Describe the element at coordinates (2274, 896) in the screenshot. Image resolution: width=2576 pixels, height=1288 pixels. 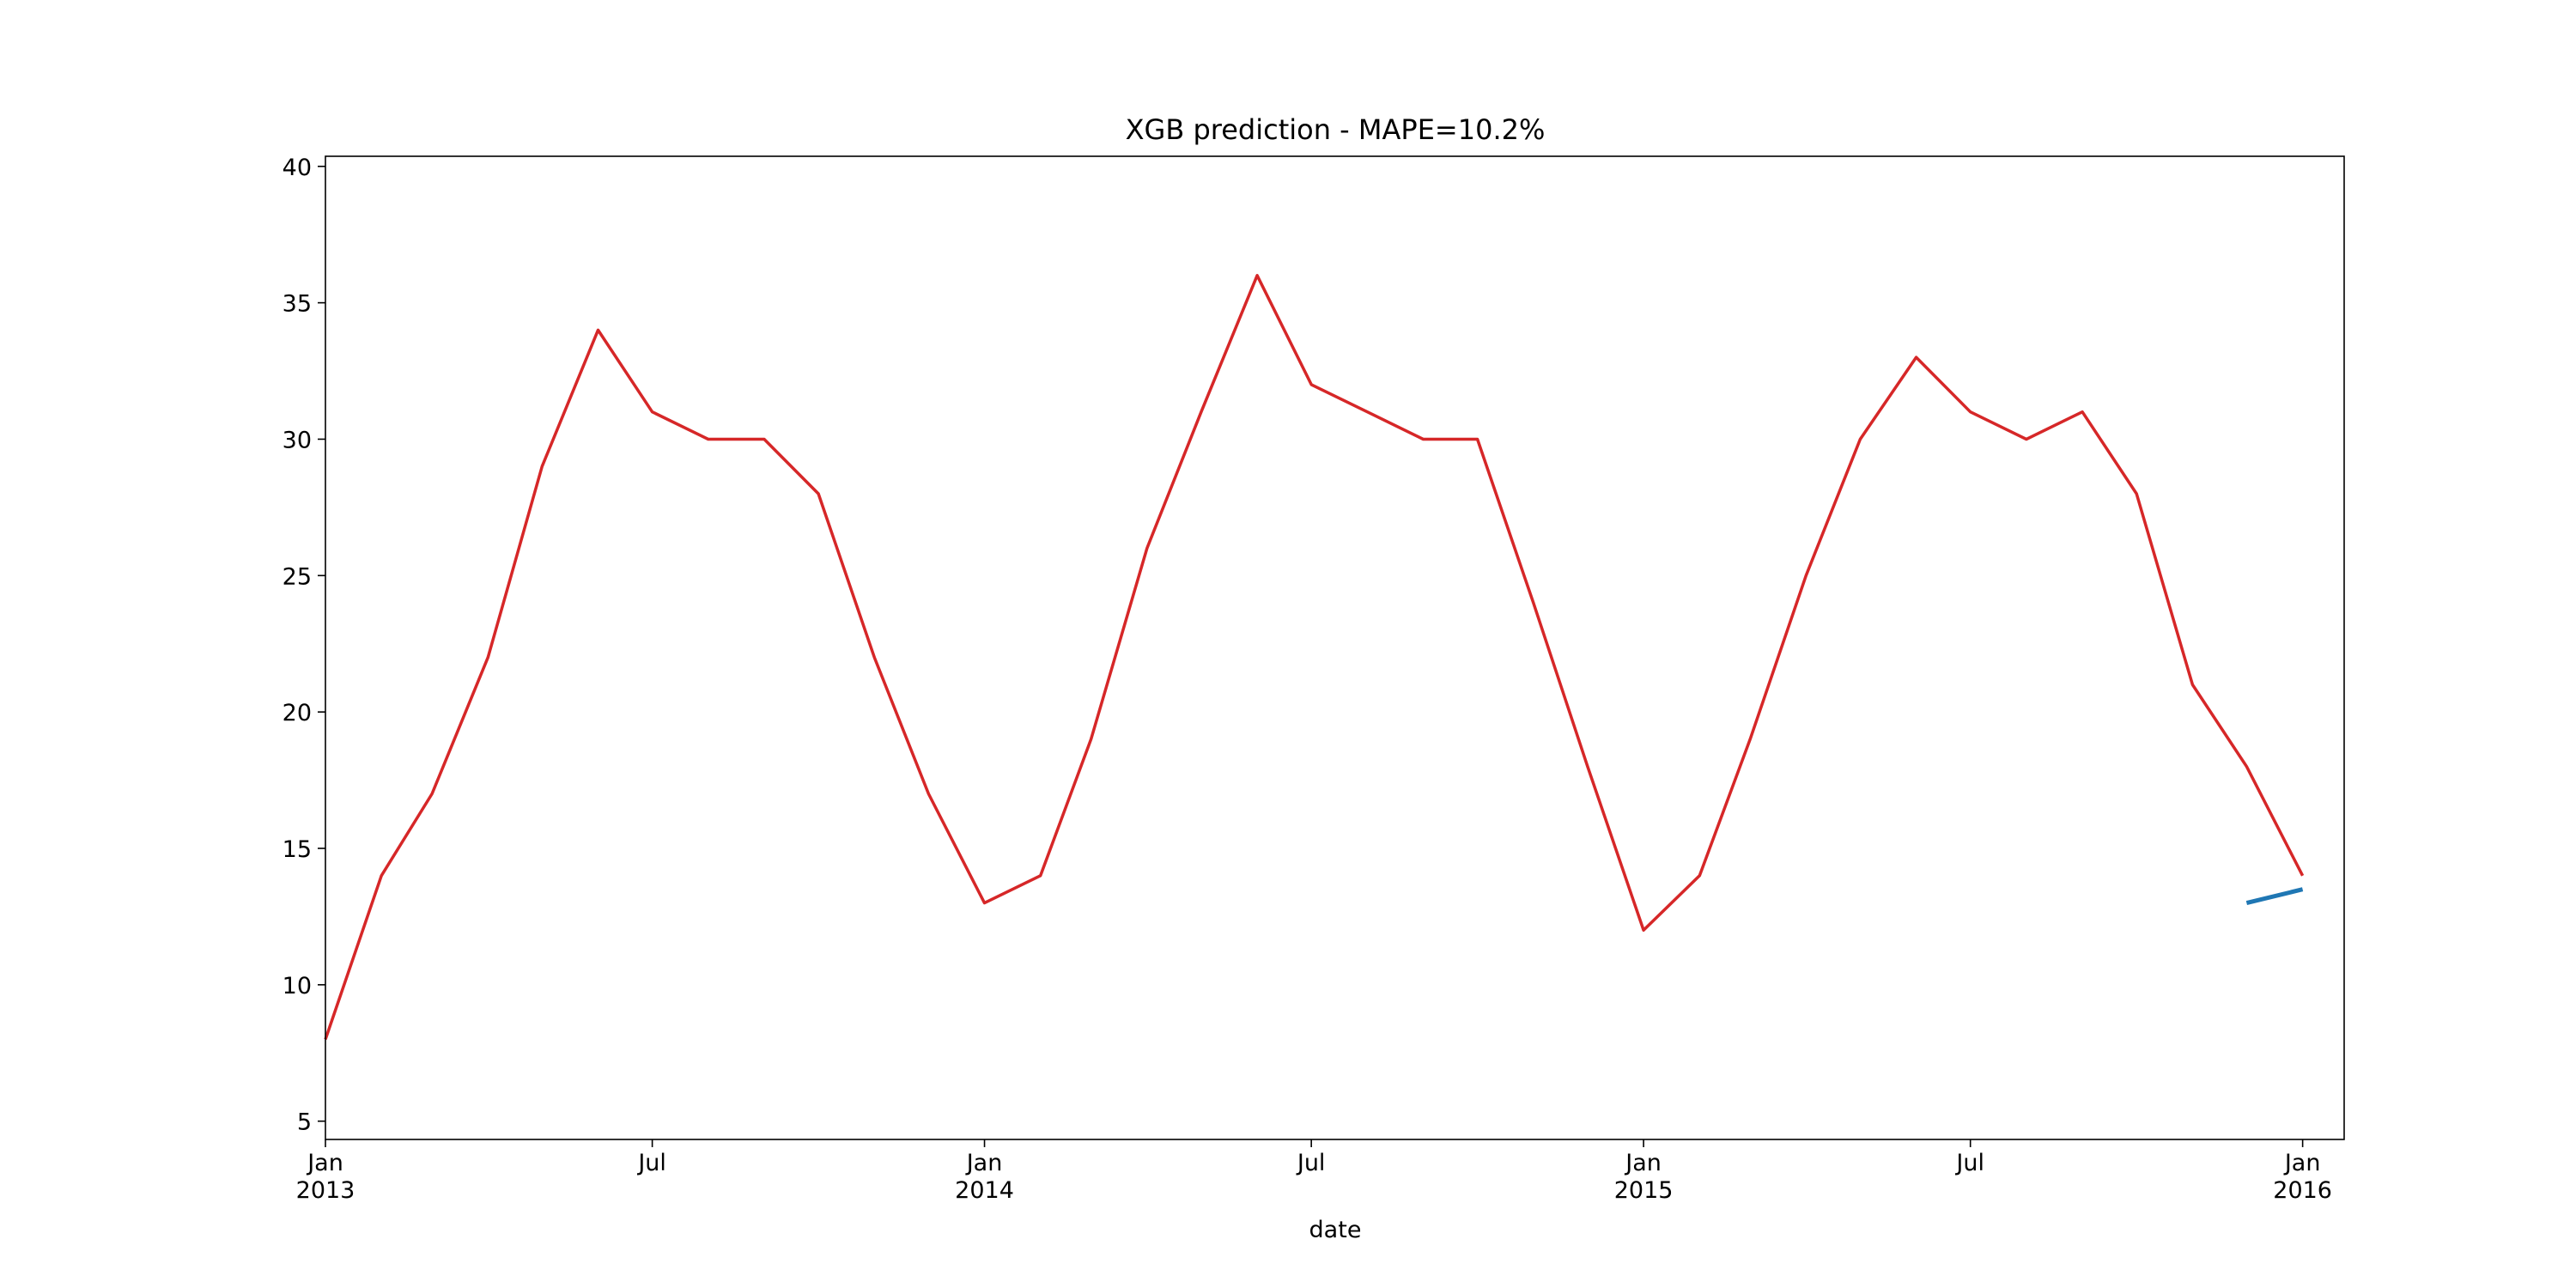
I see `data-line` at that location.